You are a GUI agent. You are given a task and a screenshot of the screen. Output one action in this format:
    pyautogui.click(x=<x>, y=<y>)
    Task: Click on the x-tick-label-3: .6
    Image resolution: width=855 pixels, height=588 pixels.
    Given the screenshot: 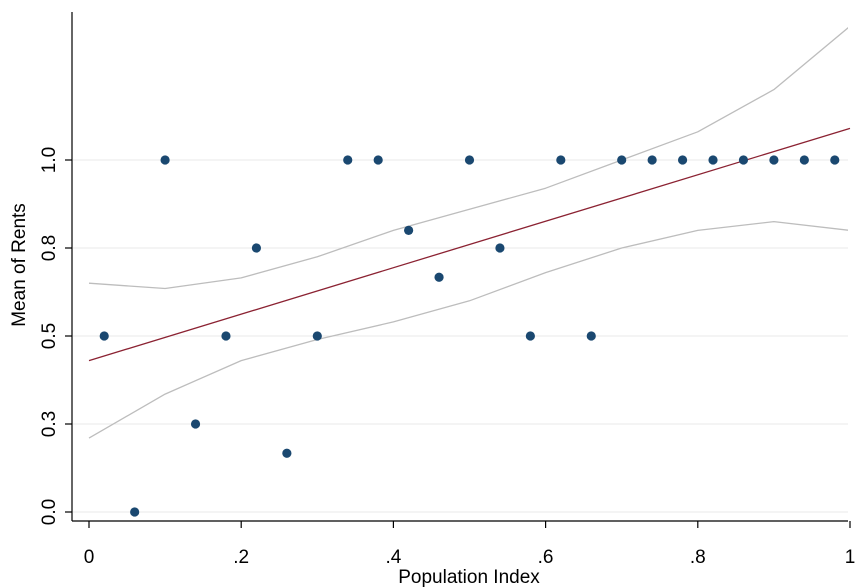 What is the action you would take?
    pyautogui.click(x=546, y=557)
    